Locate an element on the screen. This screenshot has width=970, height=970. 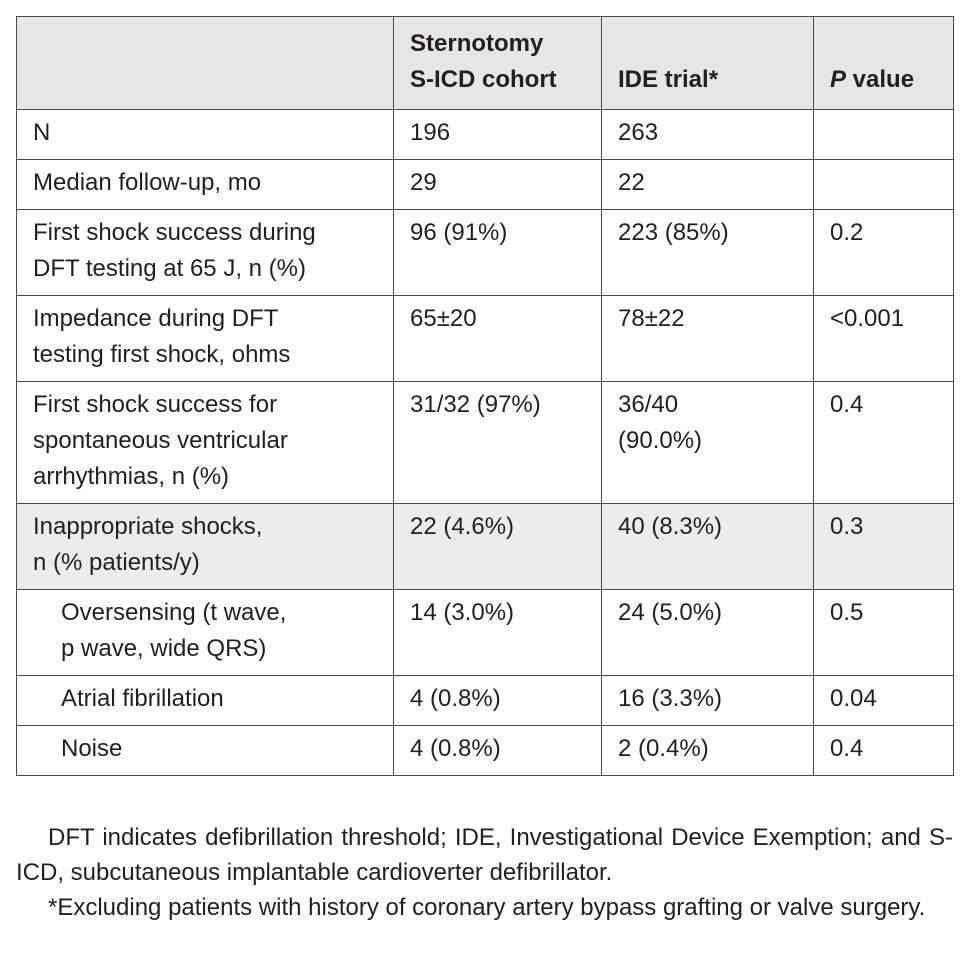
ide-value: 2 (0.4%) is located at coordinates (707, 750).